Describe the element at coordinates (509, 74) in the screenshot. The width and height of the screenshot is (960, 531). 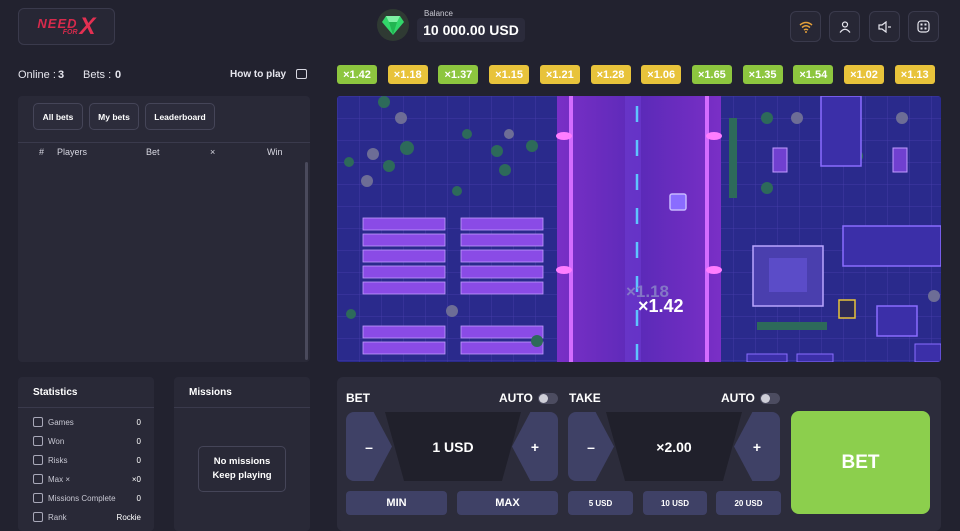
I see `history-chip: ×1.15` at that location.